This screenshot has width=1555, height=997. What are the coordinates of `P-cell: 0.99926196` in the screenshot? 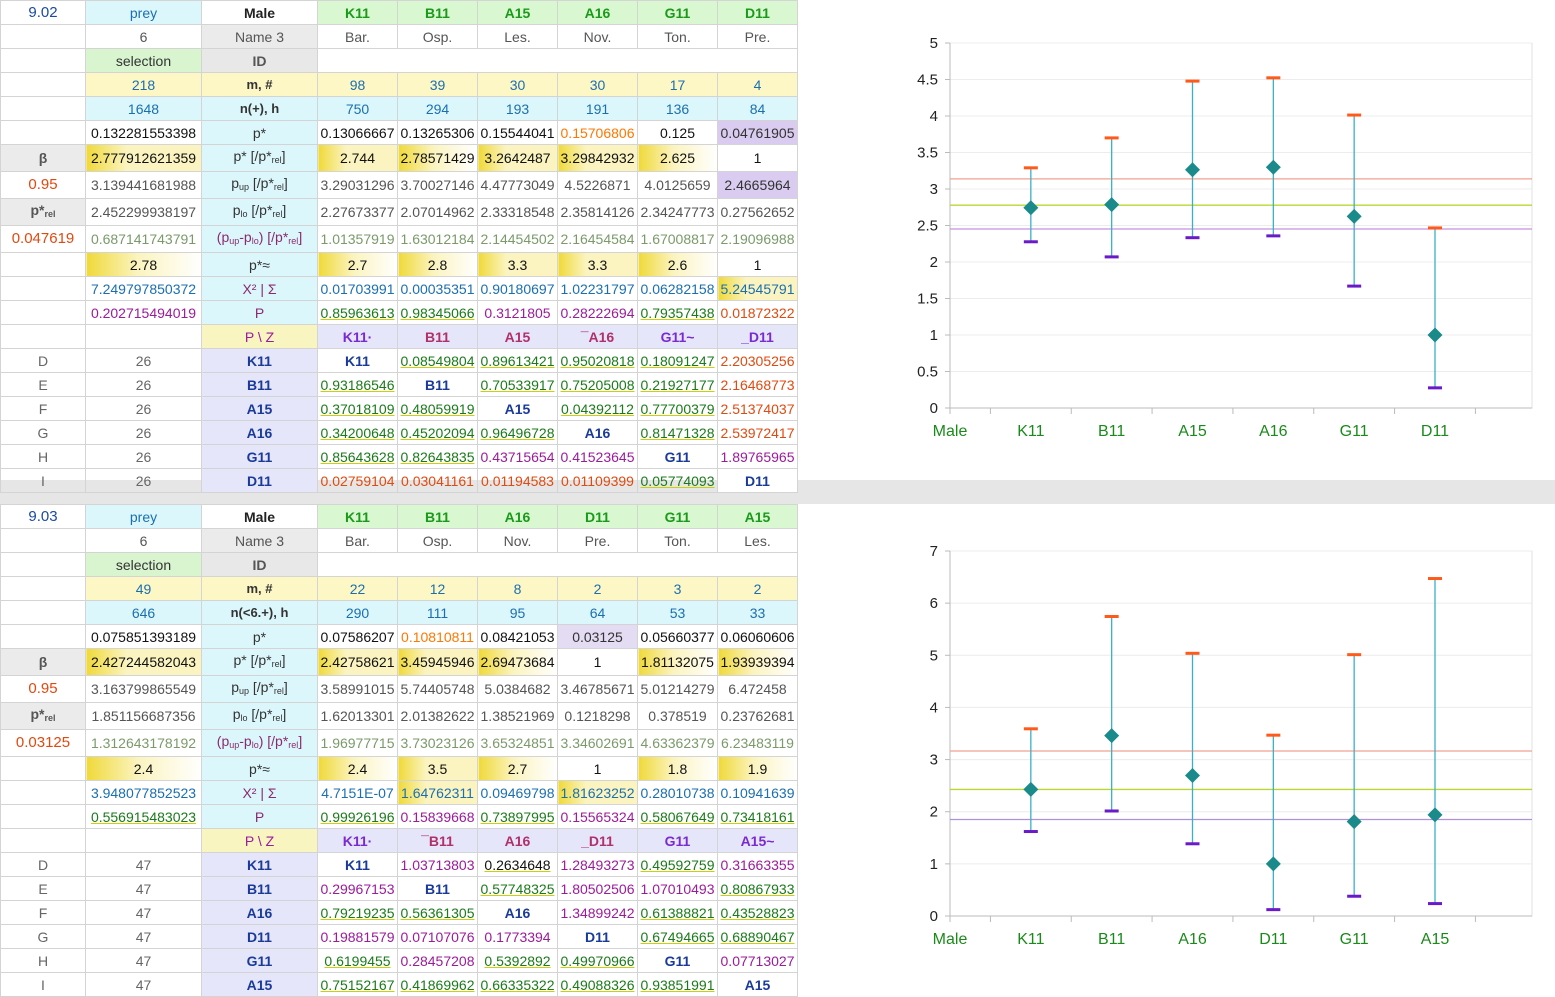 It's located at (357, 816).